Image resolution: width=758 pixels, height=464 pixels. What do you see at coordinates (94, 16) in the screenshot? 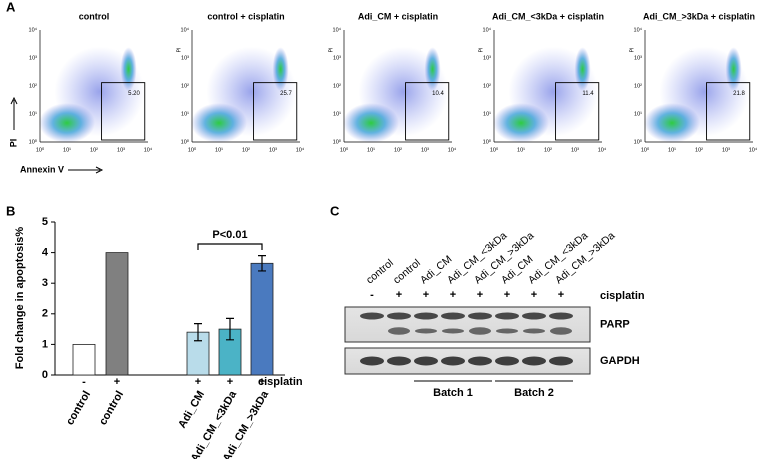
I see `plot-title: control` at bounding box center [94, 16].